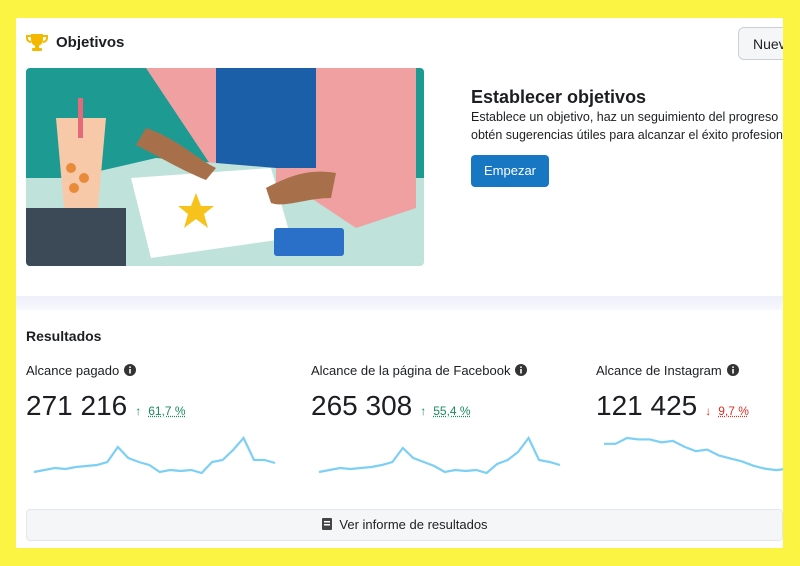  I want to click on metric-change: ↑ 61,7 %, so click(160, 411).